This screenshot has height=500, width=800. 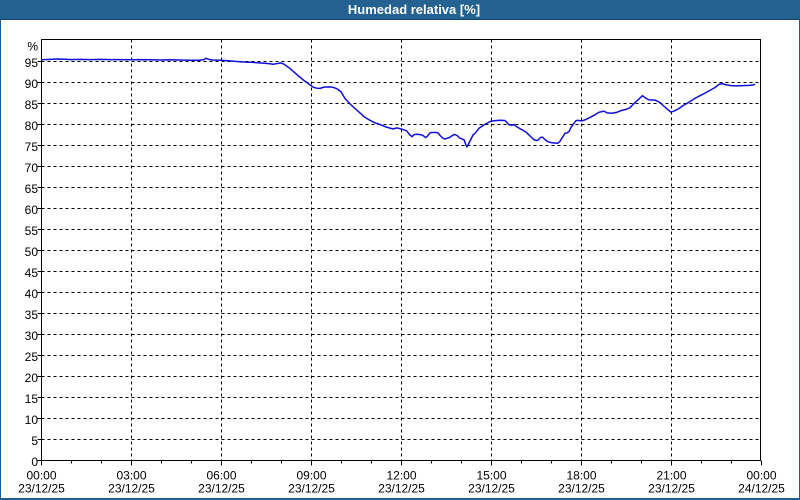 What do you see at coordinates (32, 294) in the screenshot?
I see `svg-text: 40` at bounding box center [32, 294].